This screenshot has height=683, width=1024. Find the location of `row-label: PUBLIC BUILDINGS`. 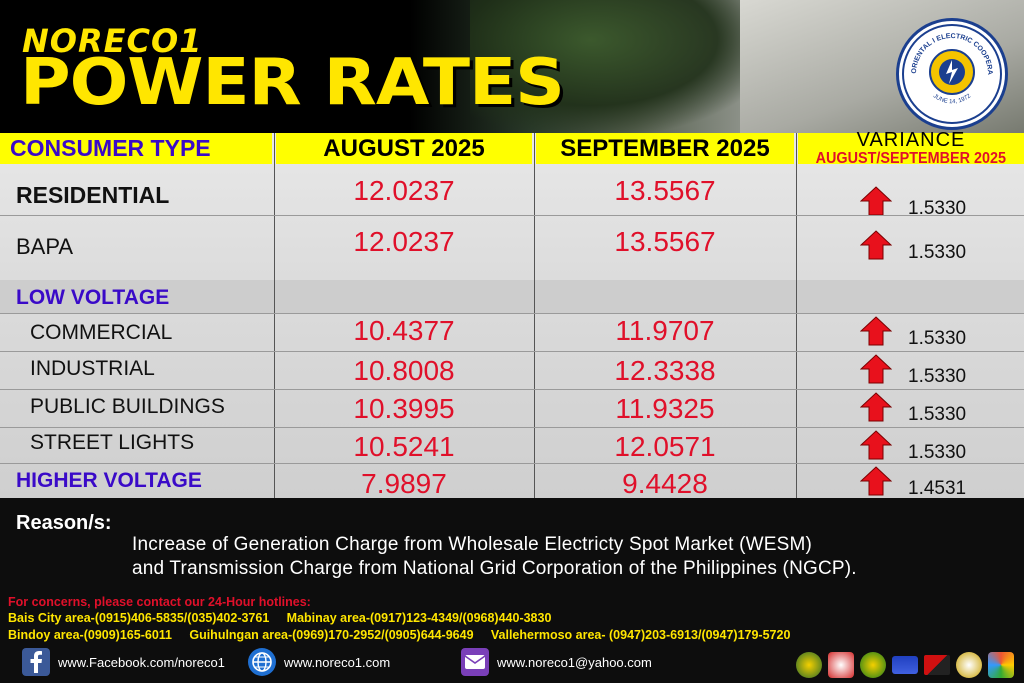

row-label: PUBLIC BUILDINGS is located at coordinates (127, 406).